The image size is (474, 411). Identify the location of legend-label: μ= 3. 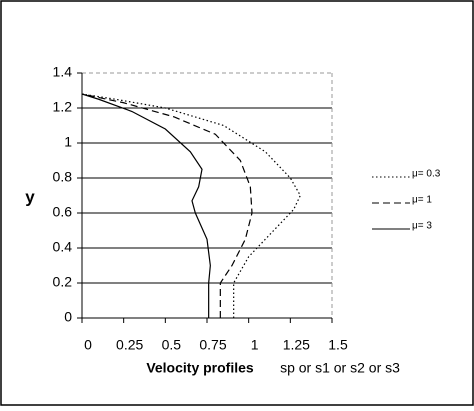
(422, 226).